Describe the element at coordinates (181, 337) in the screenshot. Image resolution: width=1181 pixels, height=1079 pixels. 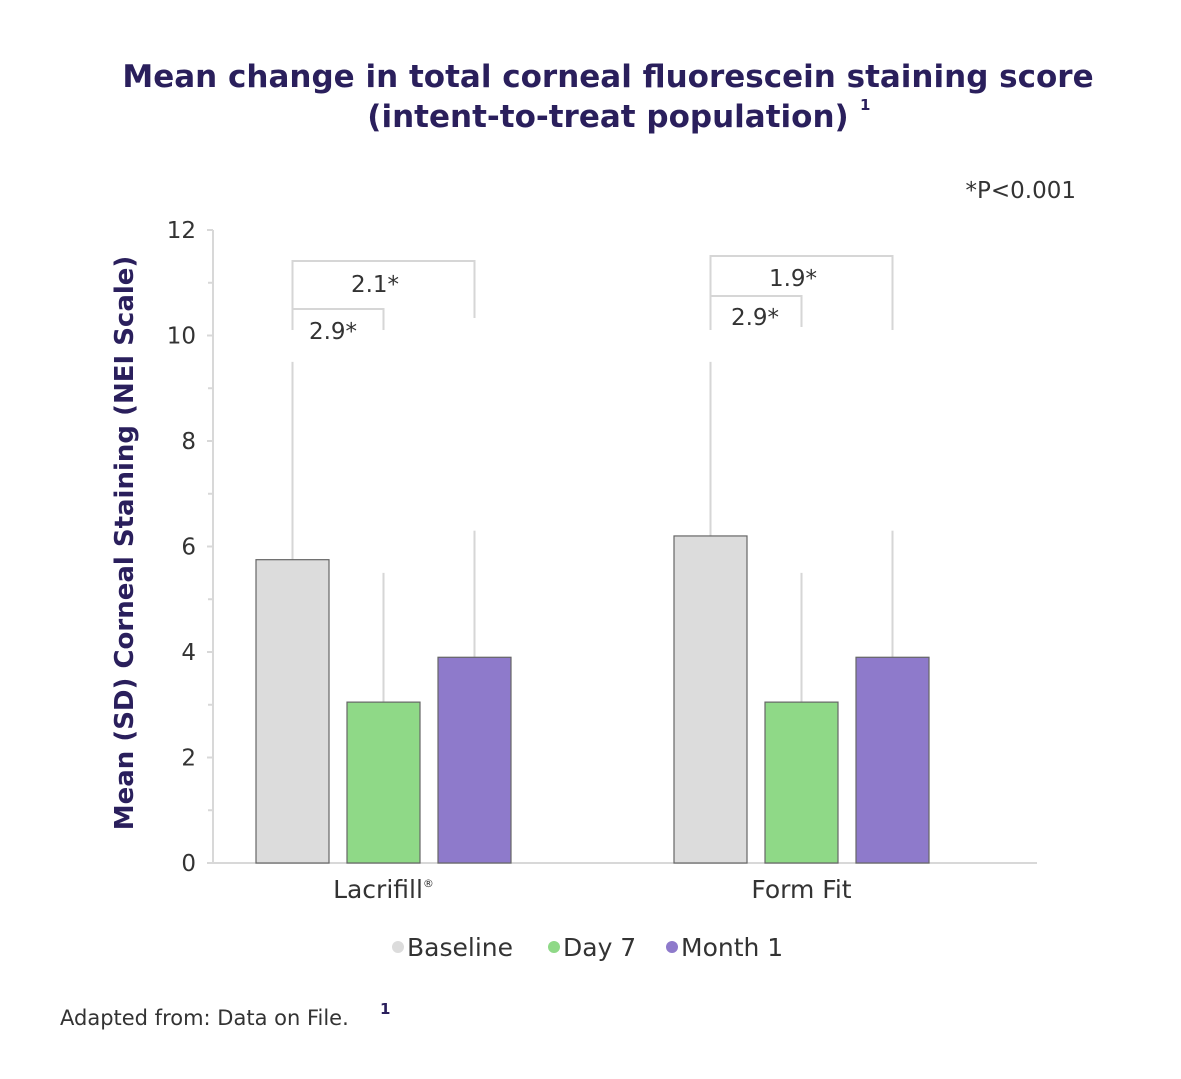
I see `y-tick-label: 10` at that location.